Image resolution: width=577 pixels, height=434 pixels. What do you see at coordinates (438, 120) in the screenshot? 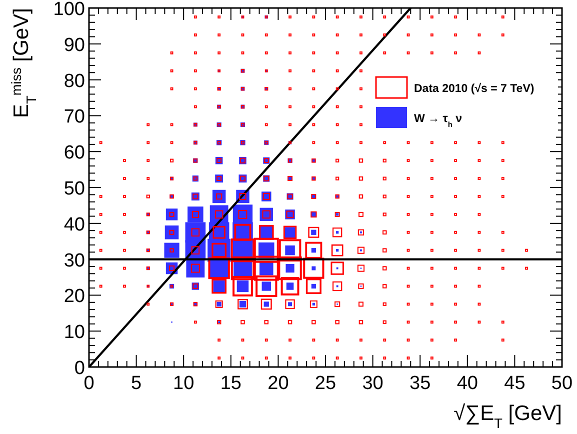
I see `legend-label: W → τ$_{h}$ ν` at bounding box center [438, 120].